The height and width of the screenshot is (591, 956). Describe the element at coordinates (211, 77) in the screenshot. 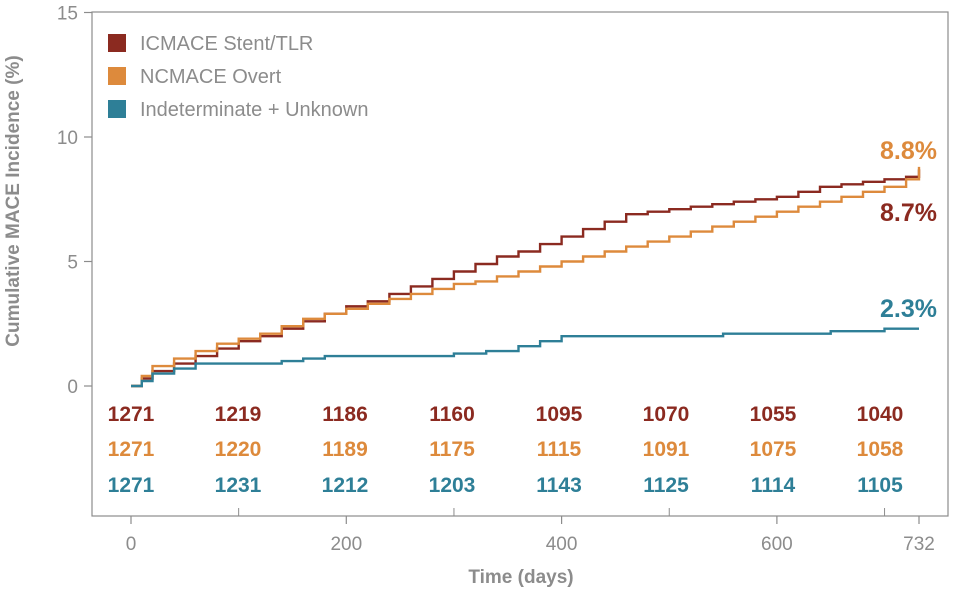

I see `legend-label-2: NCMACE Overt` at that location.